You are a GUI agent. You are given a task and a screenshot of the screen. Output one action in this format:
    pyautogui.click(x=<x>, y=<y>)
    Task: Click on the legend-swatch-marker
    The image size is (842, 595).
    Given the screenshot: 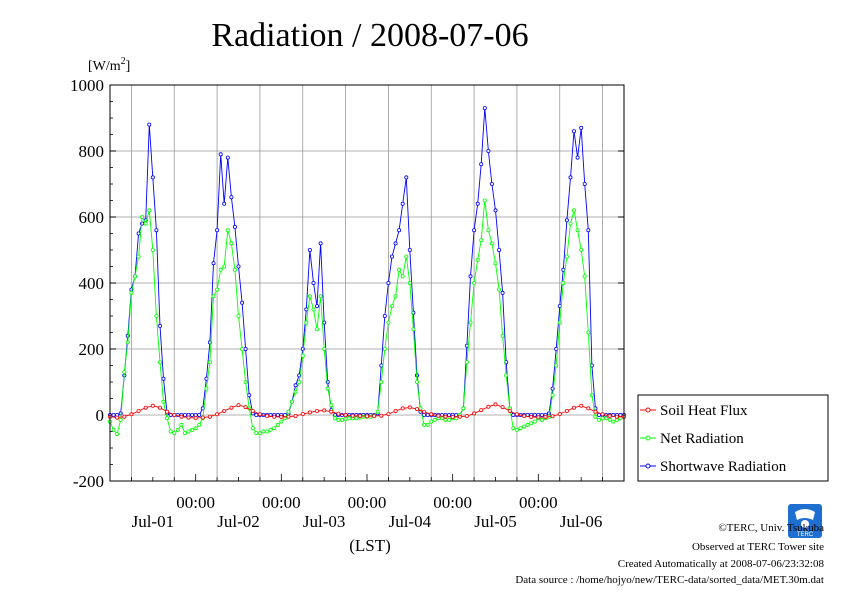 What is the action you would take?
    pyautogui.click(x=648, y=466)
    